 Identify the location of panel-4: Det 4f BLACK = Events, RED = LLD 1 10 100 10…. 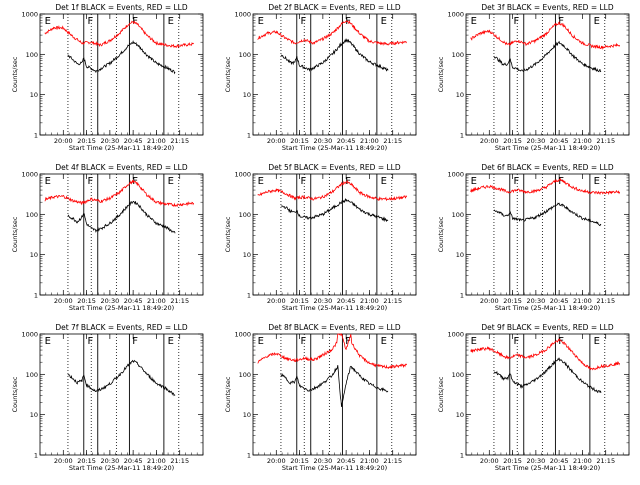
(107, 237).